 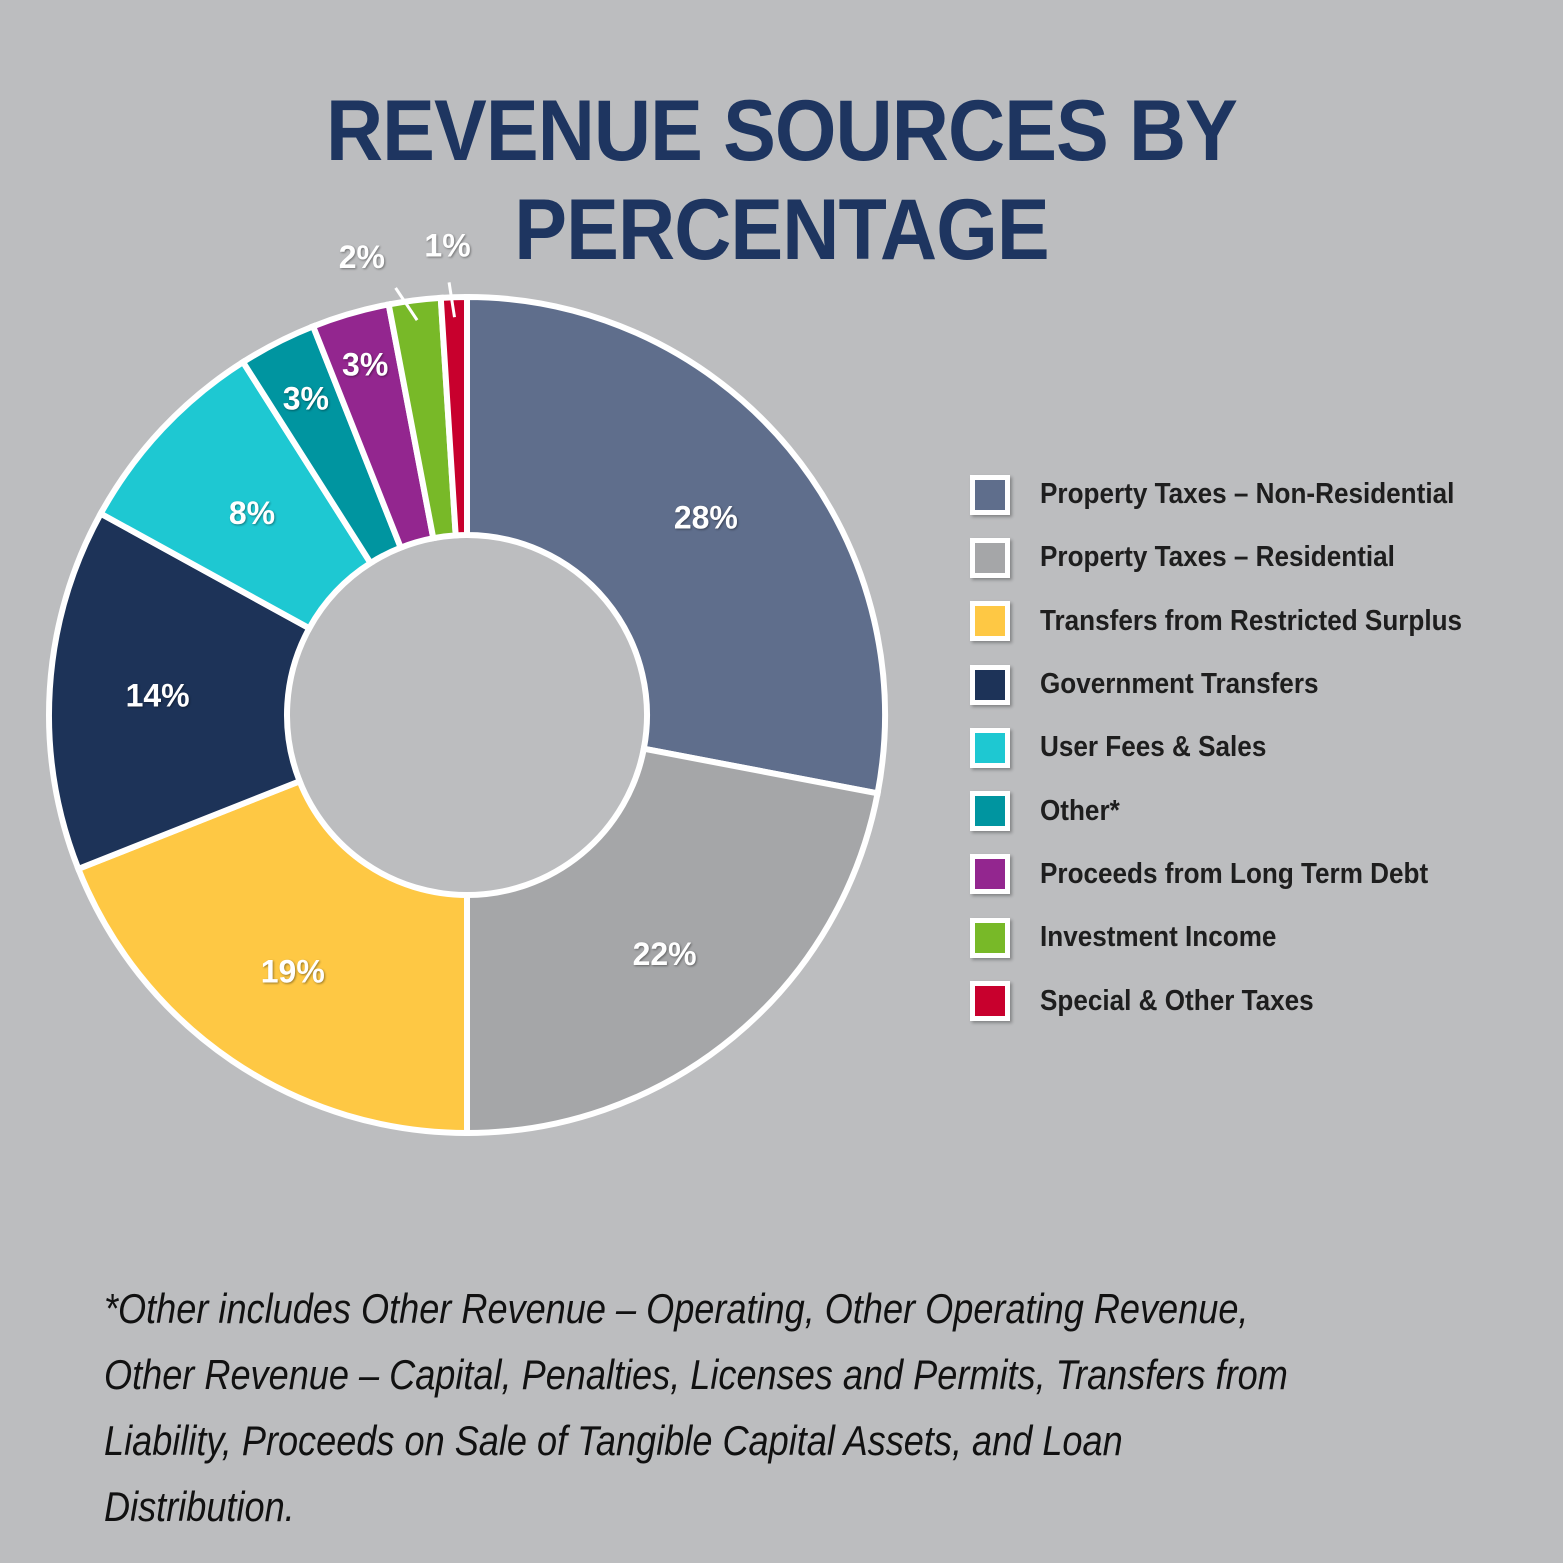 What do you see at coordinates (447, 245) in the screenshot?
I see `data-label-8: 1%` at bounding box center [447, 245].